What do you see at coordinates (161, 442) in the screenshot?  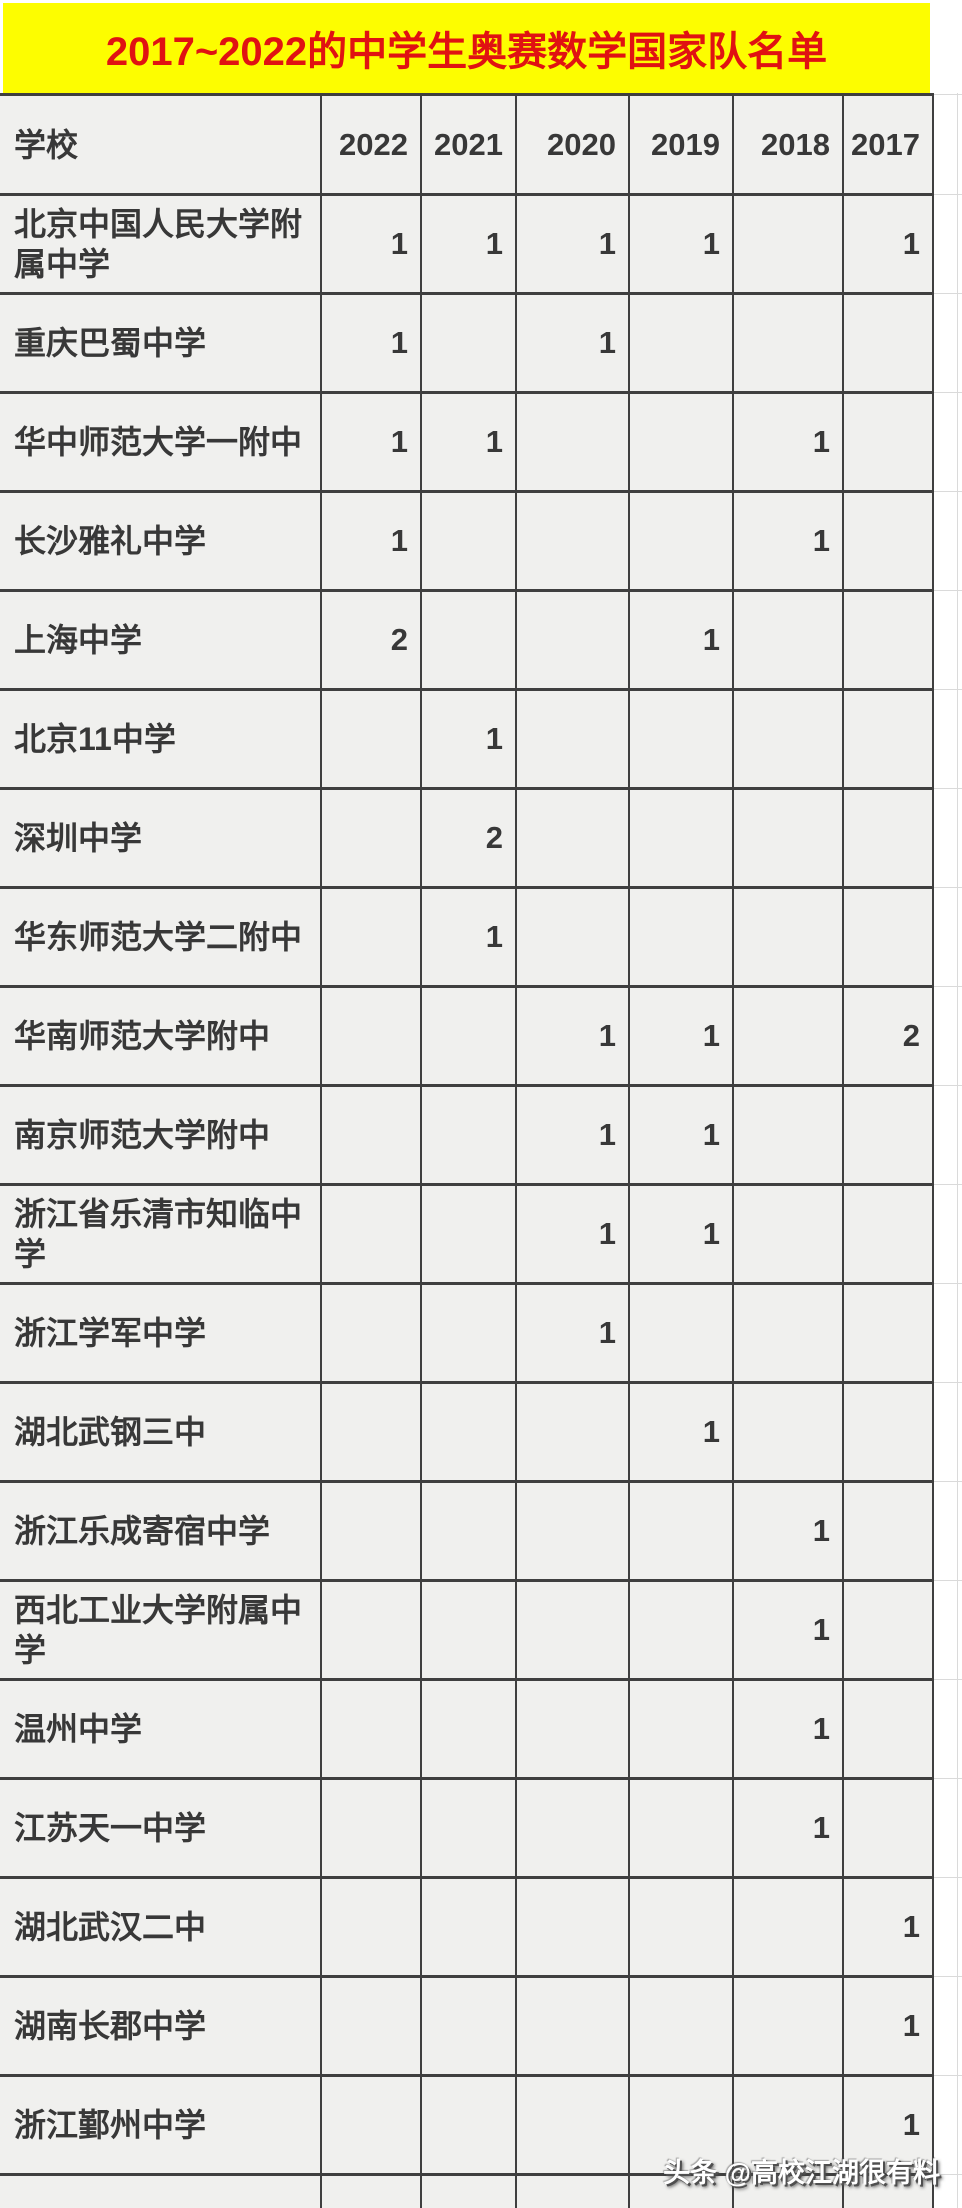 I see `school-name-cell: 华中师范大学一附中` at bounding box center [161, 442].